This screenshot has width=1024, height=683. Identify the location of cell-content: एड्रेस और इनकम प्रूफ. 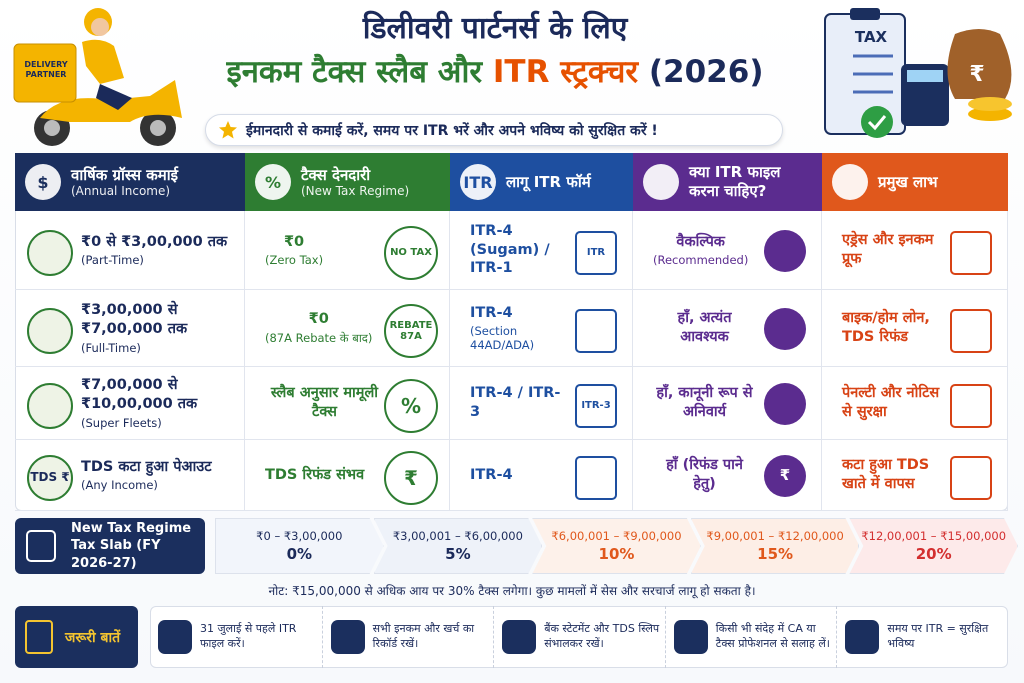
(892, 250).